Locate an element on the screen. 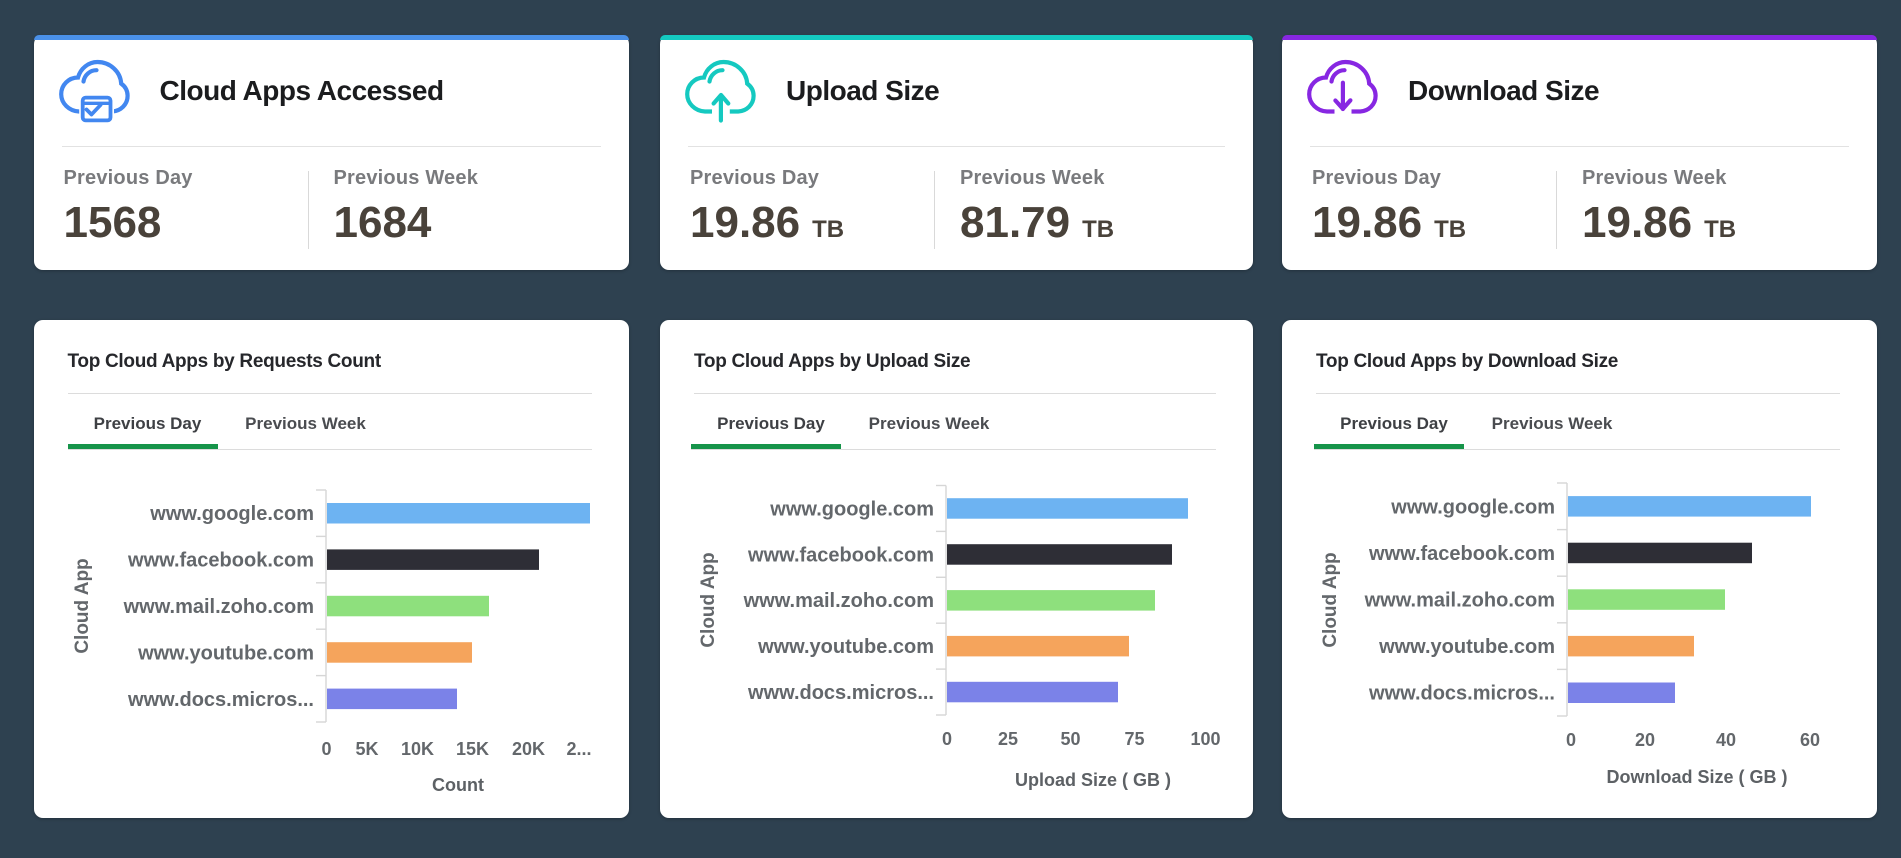  svg-text: 25 is located at coordinates (1008, 739).